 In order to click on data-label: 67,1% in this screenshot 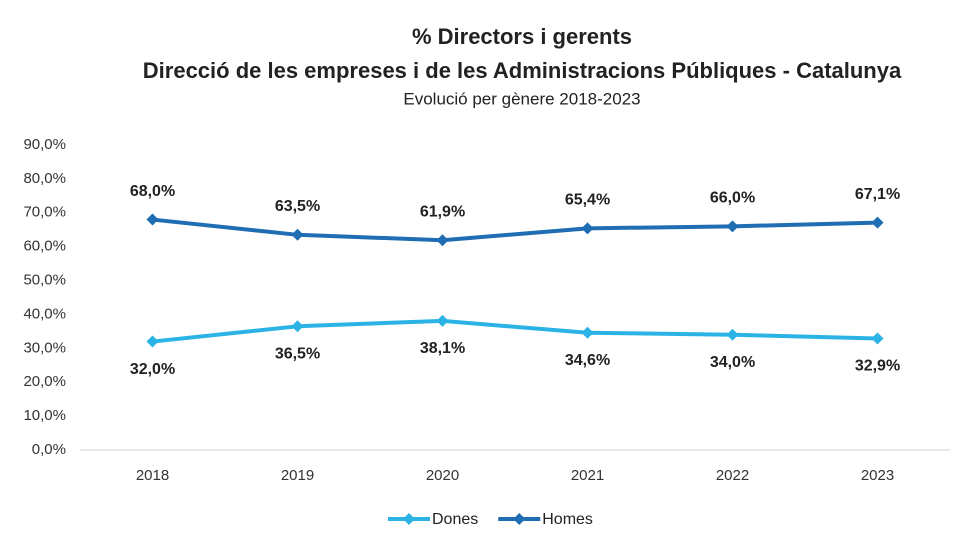, I will do `click(877, 194)`.